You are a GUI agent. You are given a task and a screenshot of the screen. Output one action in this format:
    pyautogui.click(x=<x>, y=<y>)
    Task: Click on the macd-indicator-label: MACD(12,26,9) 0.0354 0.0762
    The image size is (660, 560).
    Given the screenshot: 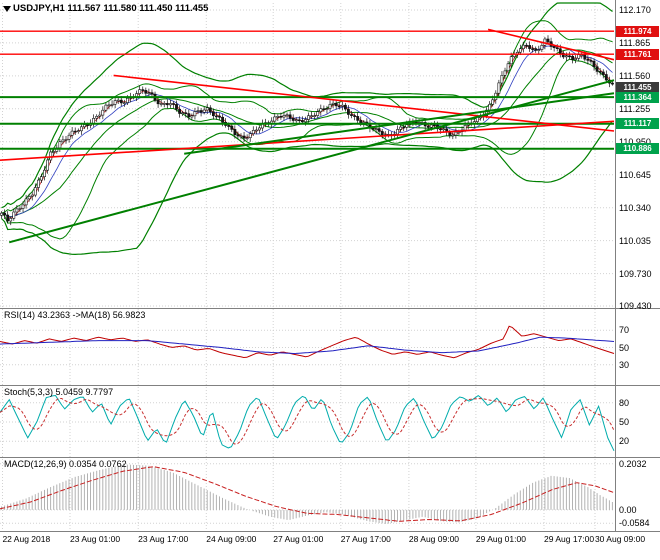 What is the action you would take?
    pyautogui.click(x=65, y=464)
    